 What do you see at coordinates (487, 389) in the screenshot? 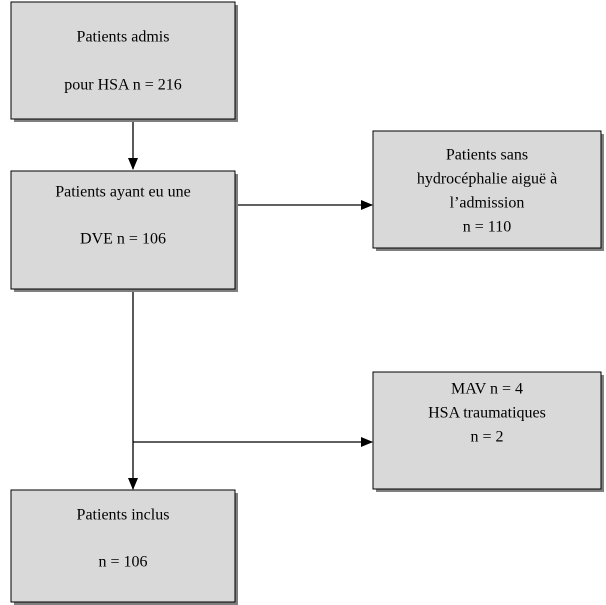
I see `node-label: MAV n = 4` at bounding box center [487, 389].